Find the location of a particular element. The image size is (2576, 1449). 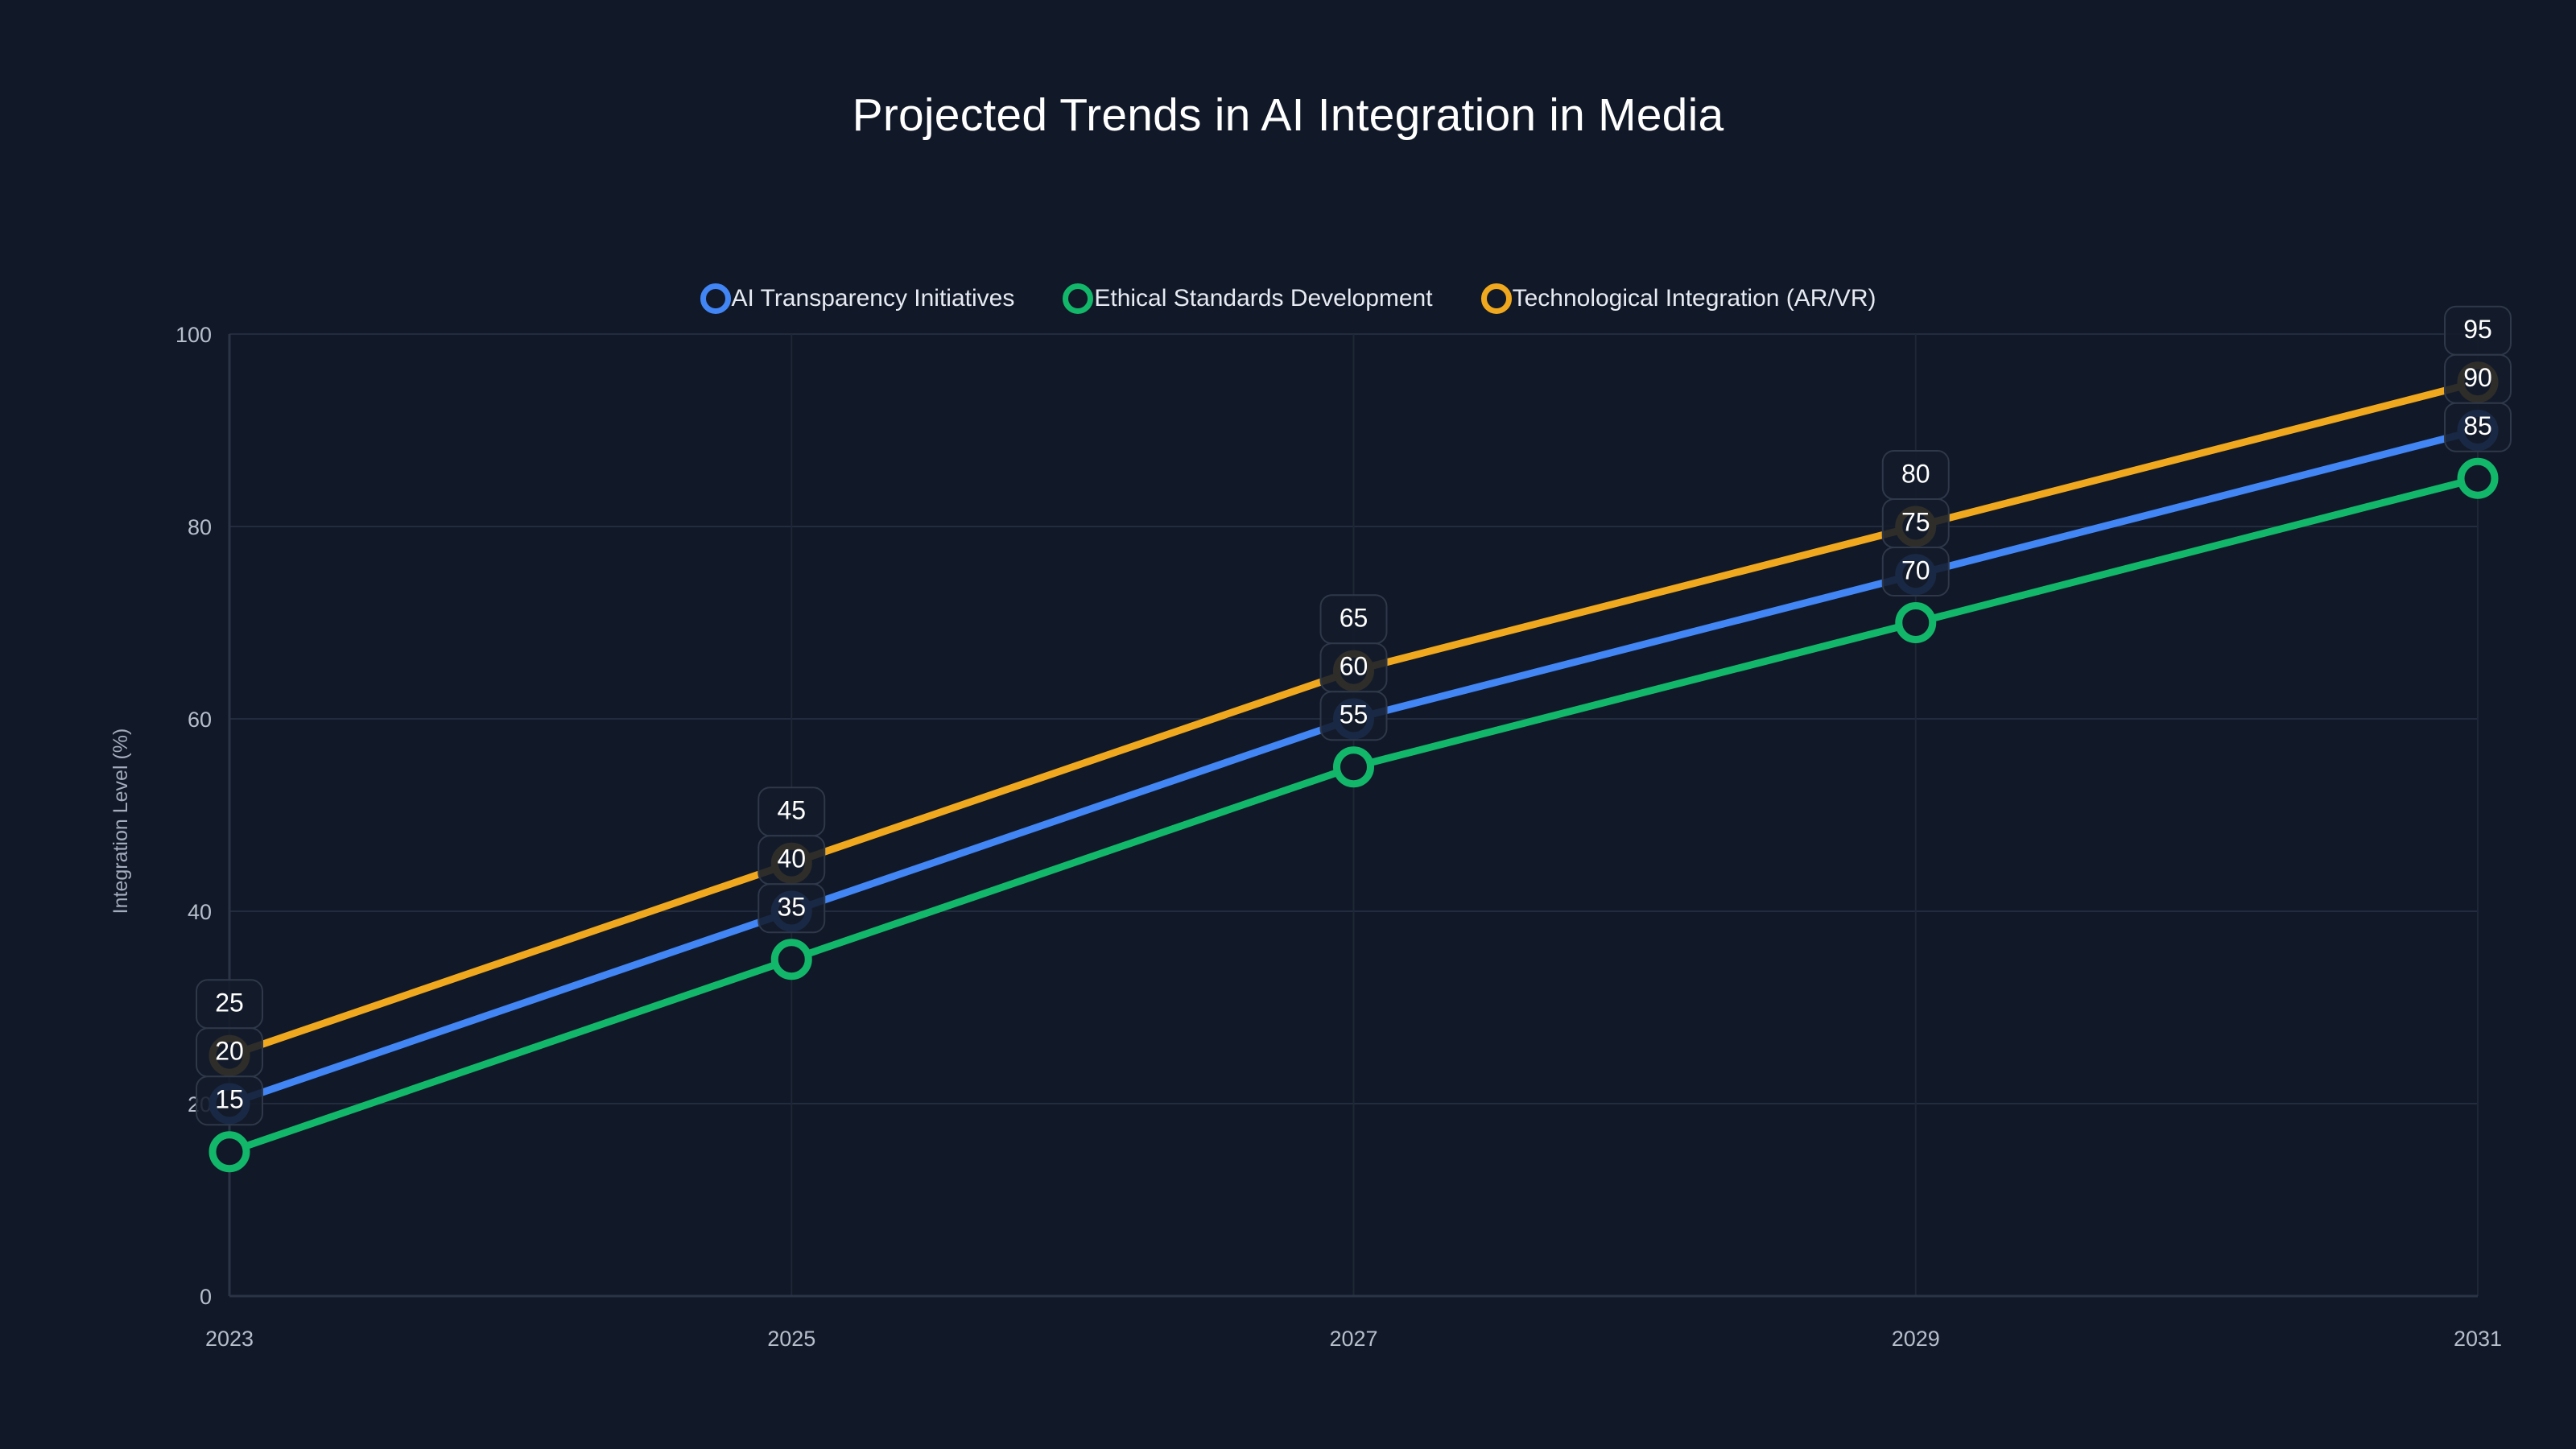

legend-item-label: Ethical Standards Development is located at coordinates (1263, 298).